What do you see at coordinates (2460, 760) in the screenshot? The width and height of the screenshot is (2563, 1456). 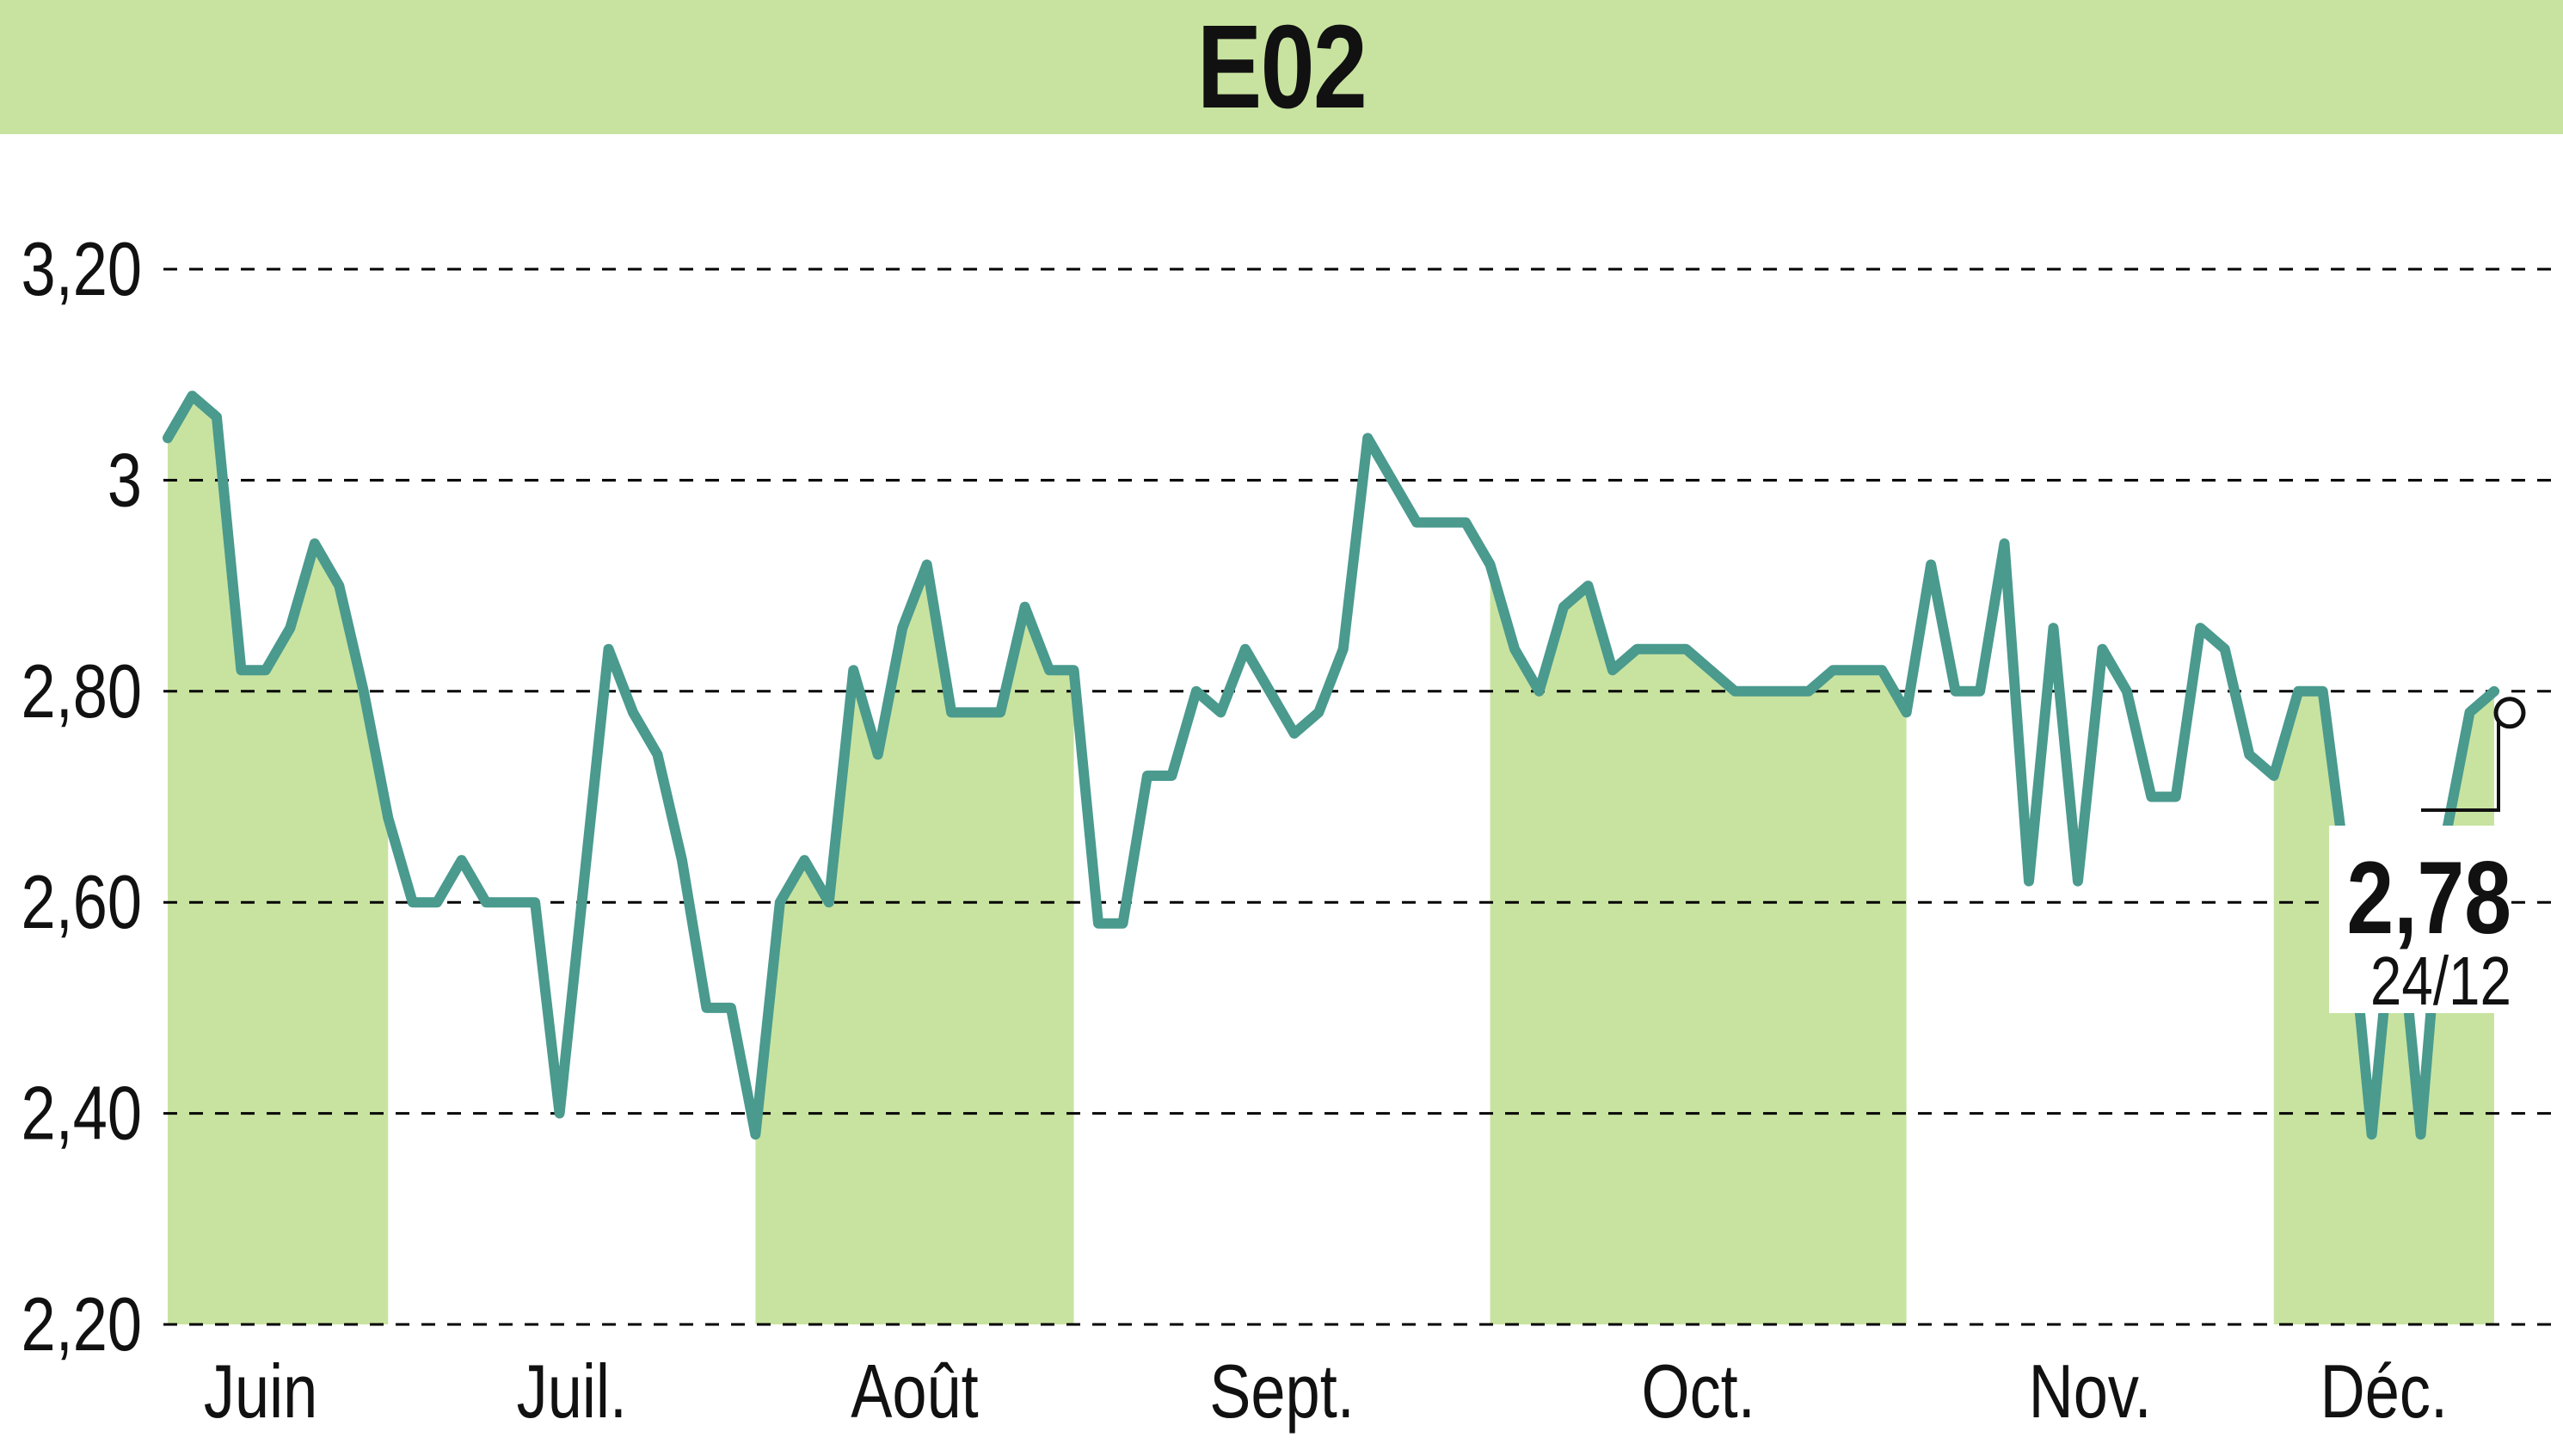 I see `callout-line` at bounding box center [2460, 760].